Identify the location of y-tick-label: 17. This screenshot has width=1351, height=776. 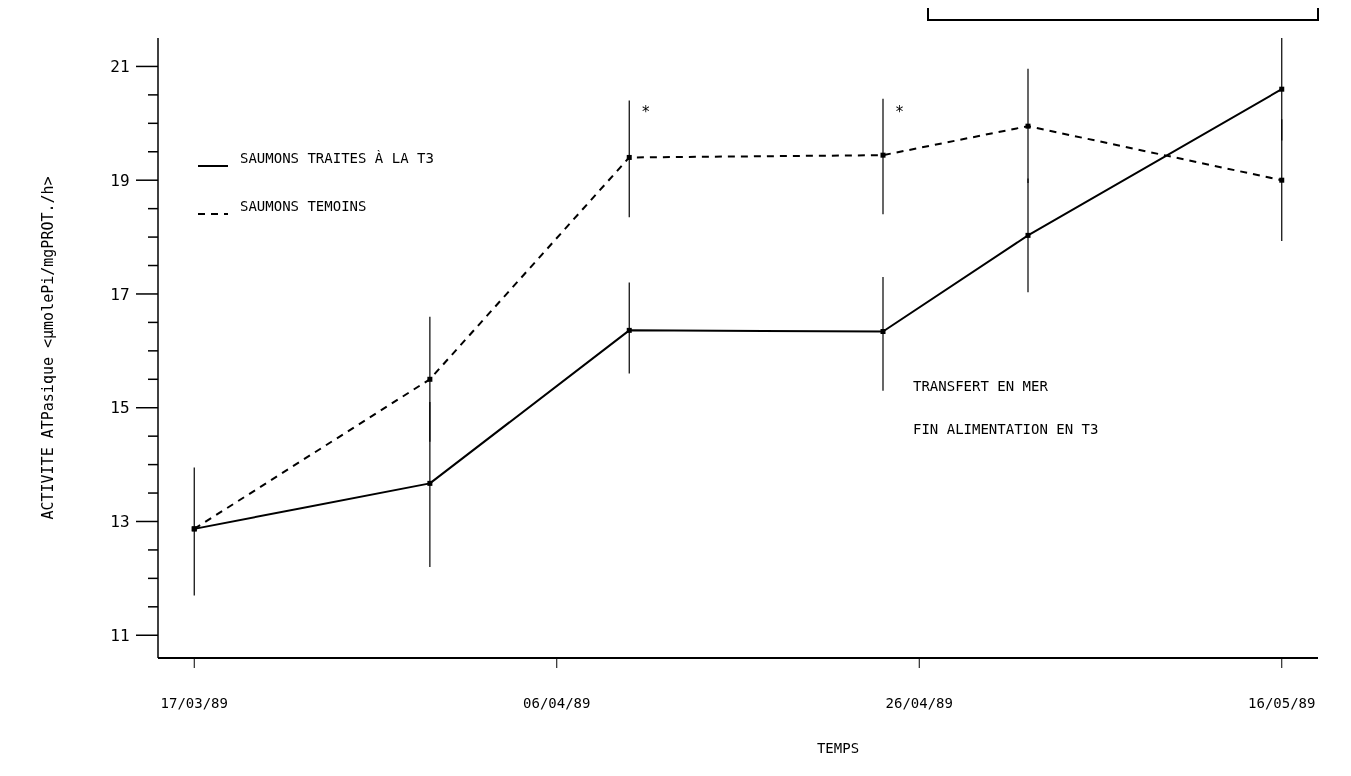
(120, 294).